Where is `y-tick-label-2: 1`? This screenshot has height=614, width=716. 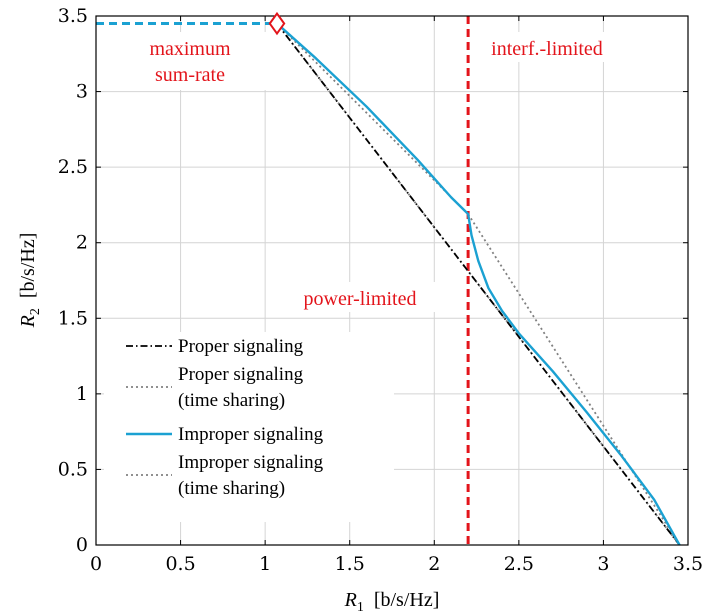
y-tick-label-2: 1 is located at coordinates (82, 394).